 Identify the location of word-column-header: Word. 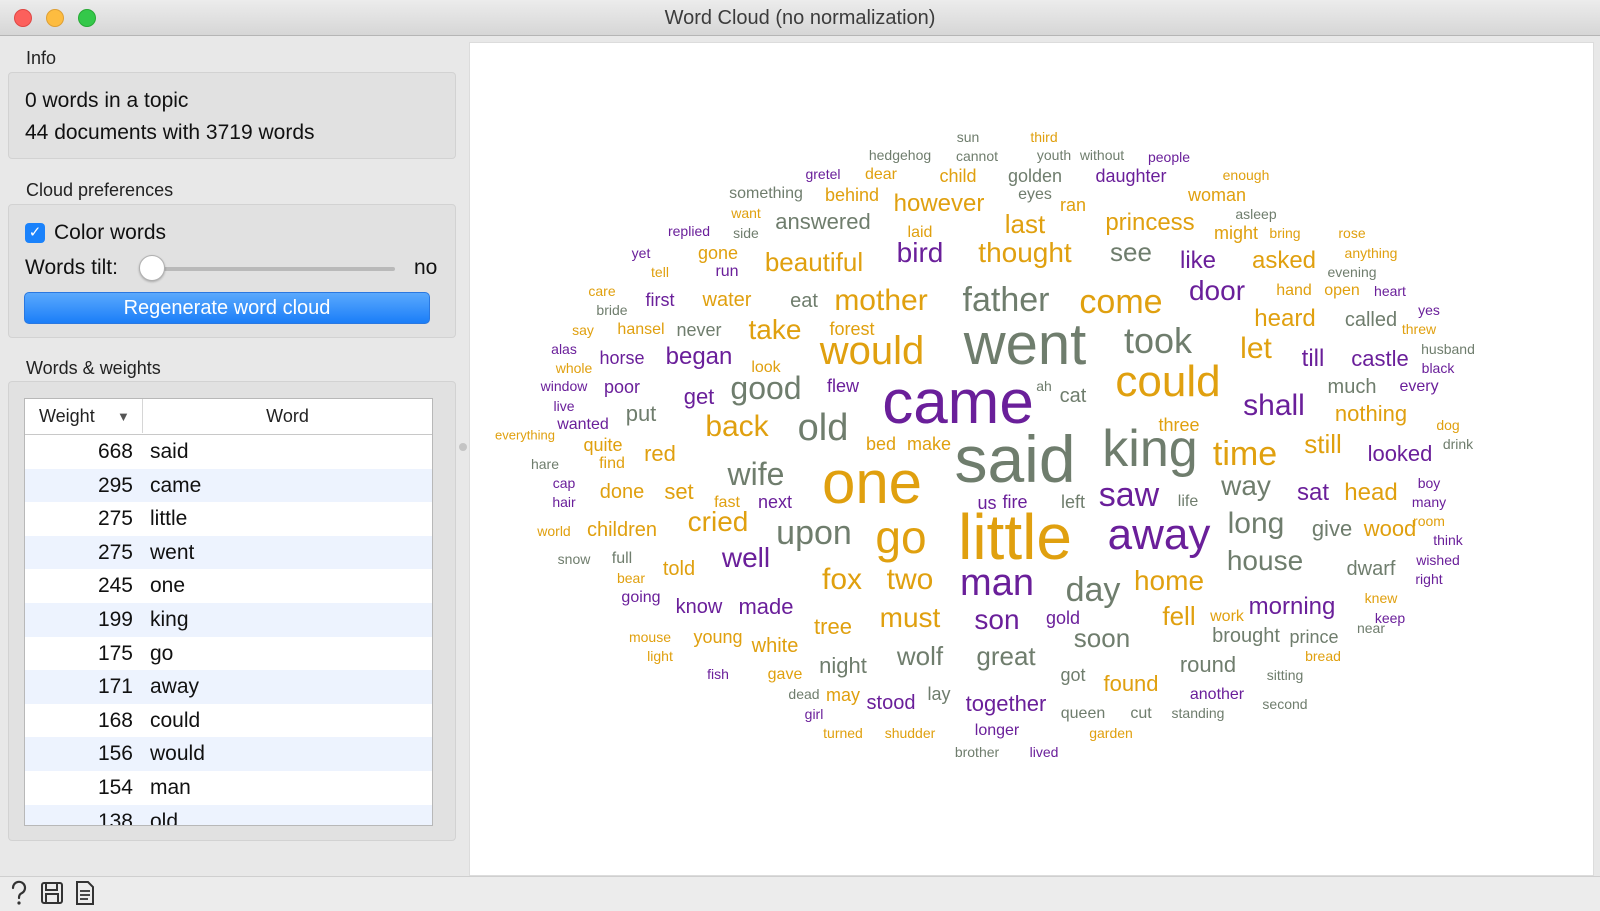
(287, 416).